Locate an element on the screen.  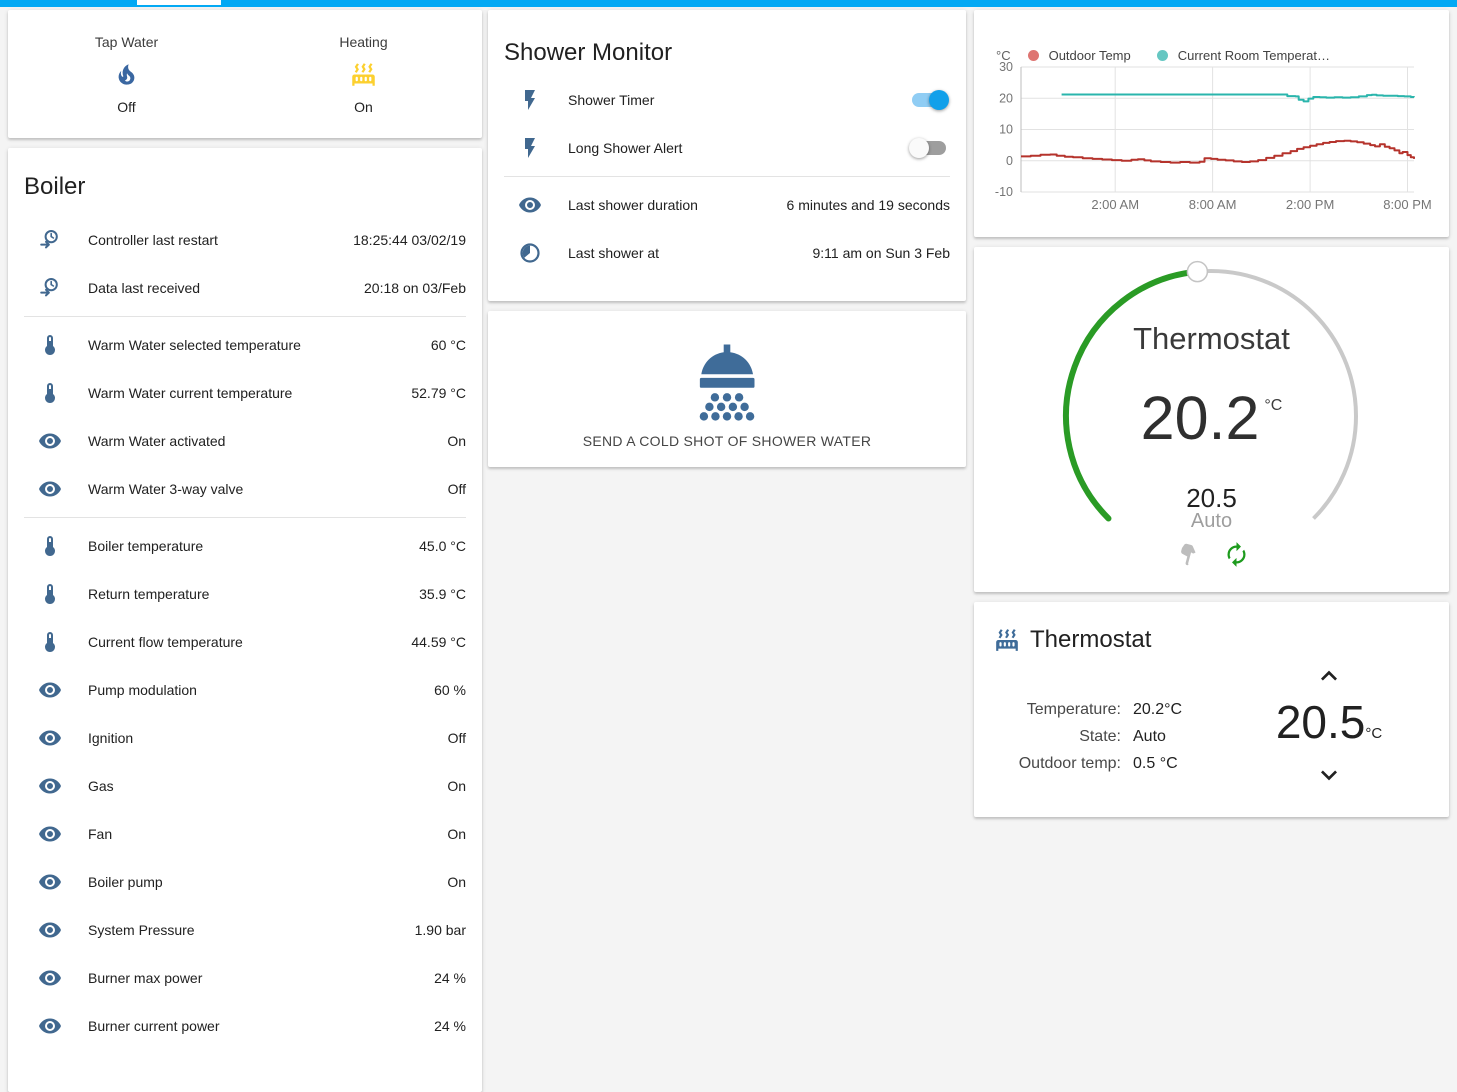
entity-value: 60 % is located at coordinates (450, 690).